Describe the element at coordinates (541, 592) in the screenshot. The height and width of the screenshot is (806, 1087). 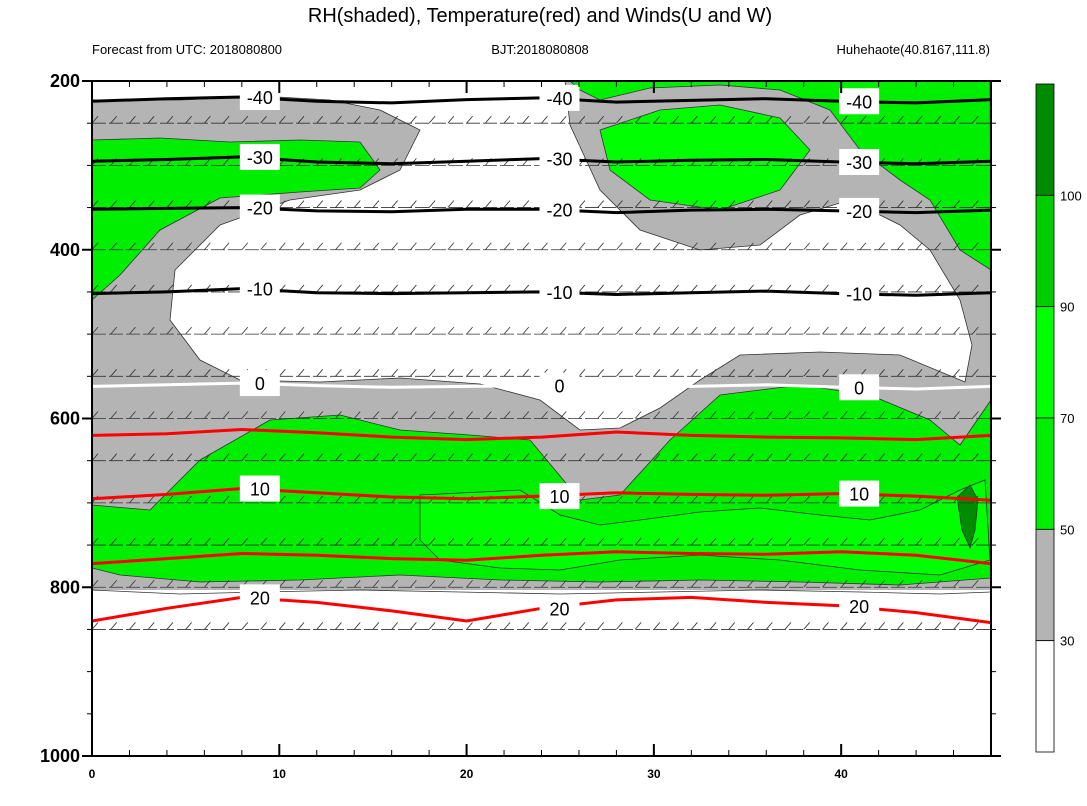
I see `surface-line` at that location.